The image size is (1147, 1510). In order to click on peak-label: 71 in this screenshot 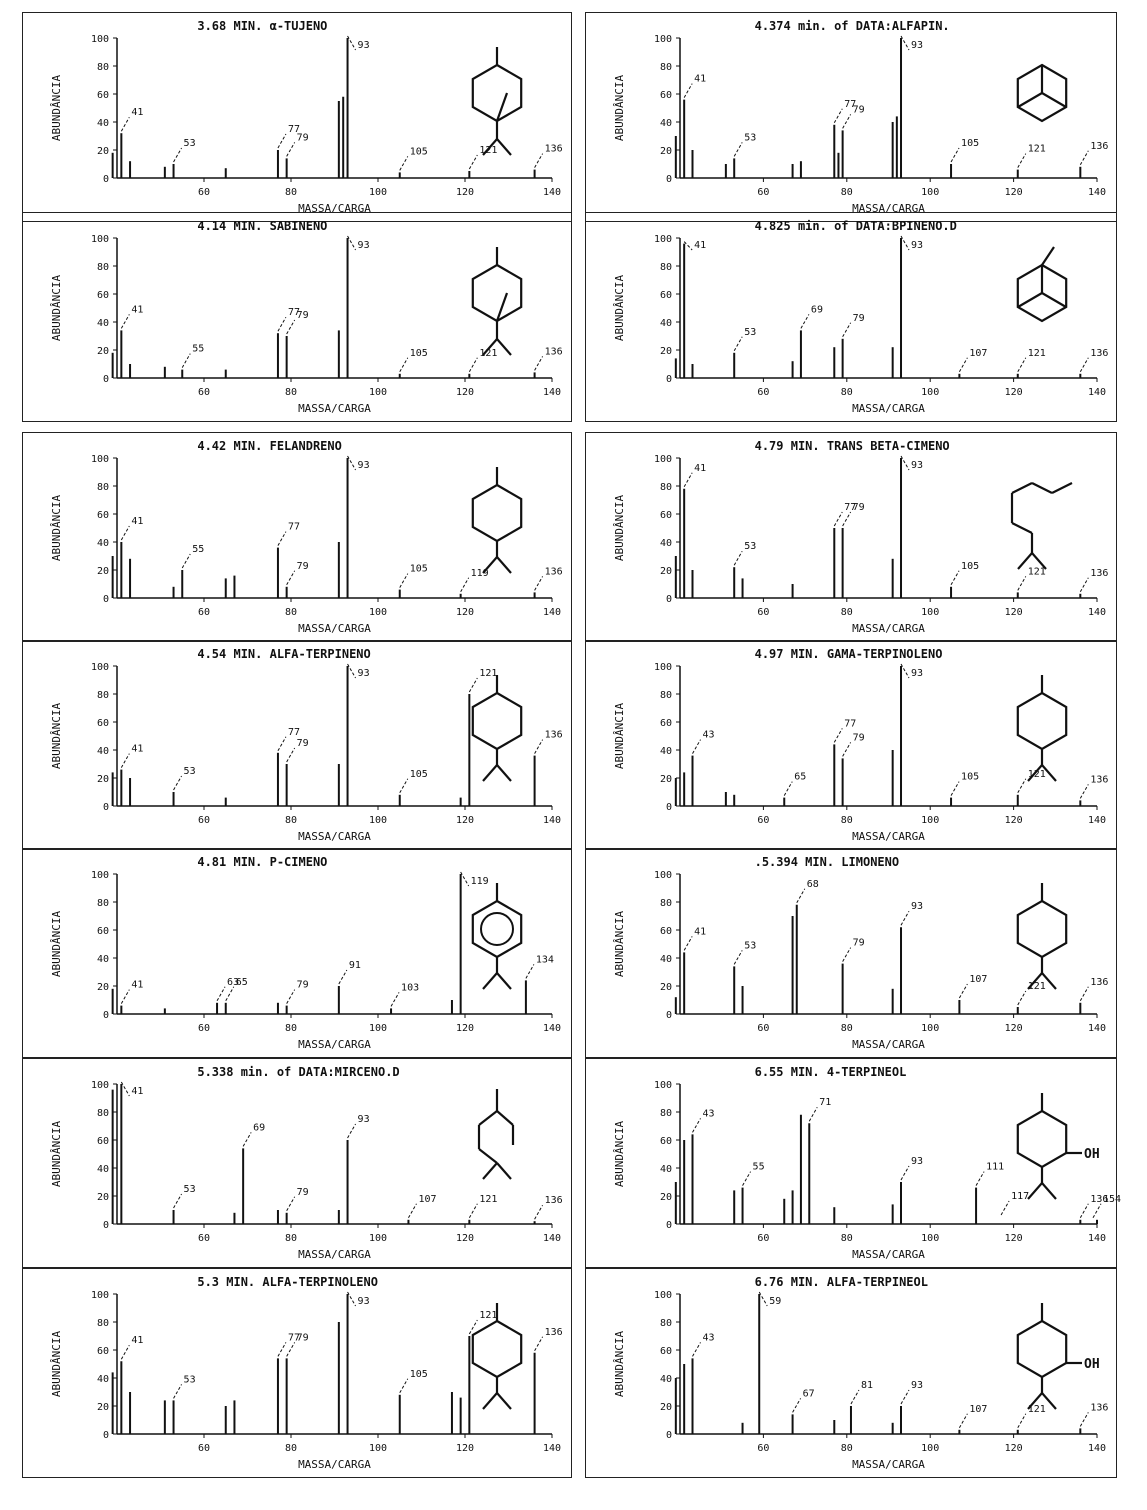, I will do `click(825, 1102)`.